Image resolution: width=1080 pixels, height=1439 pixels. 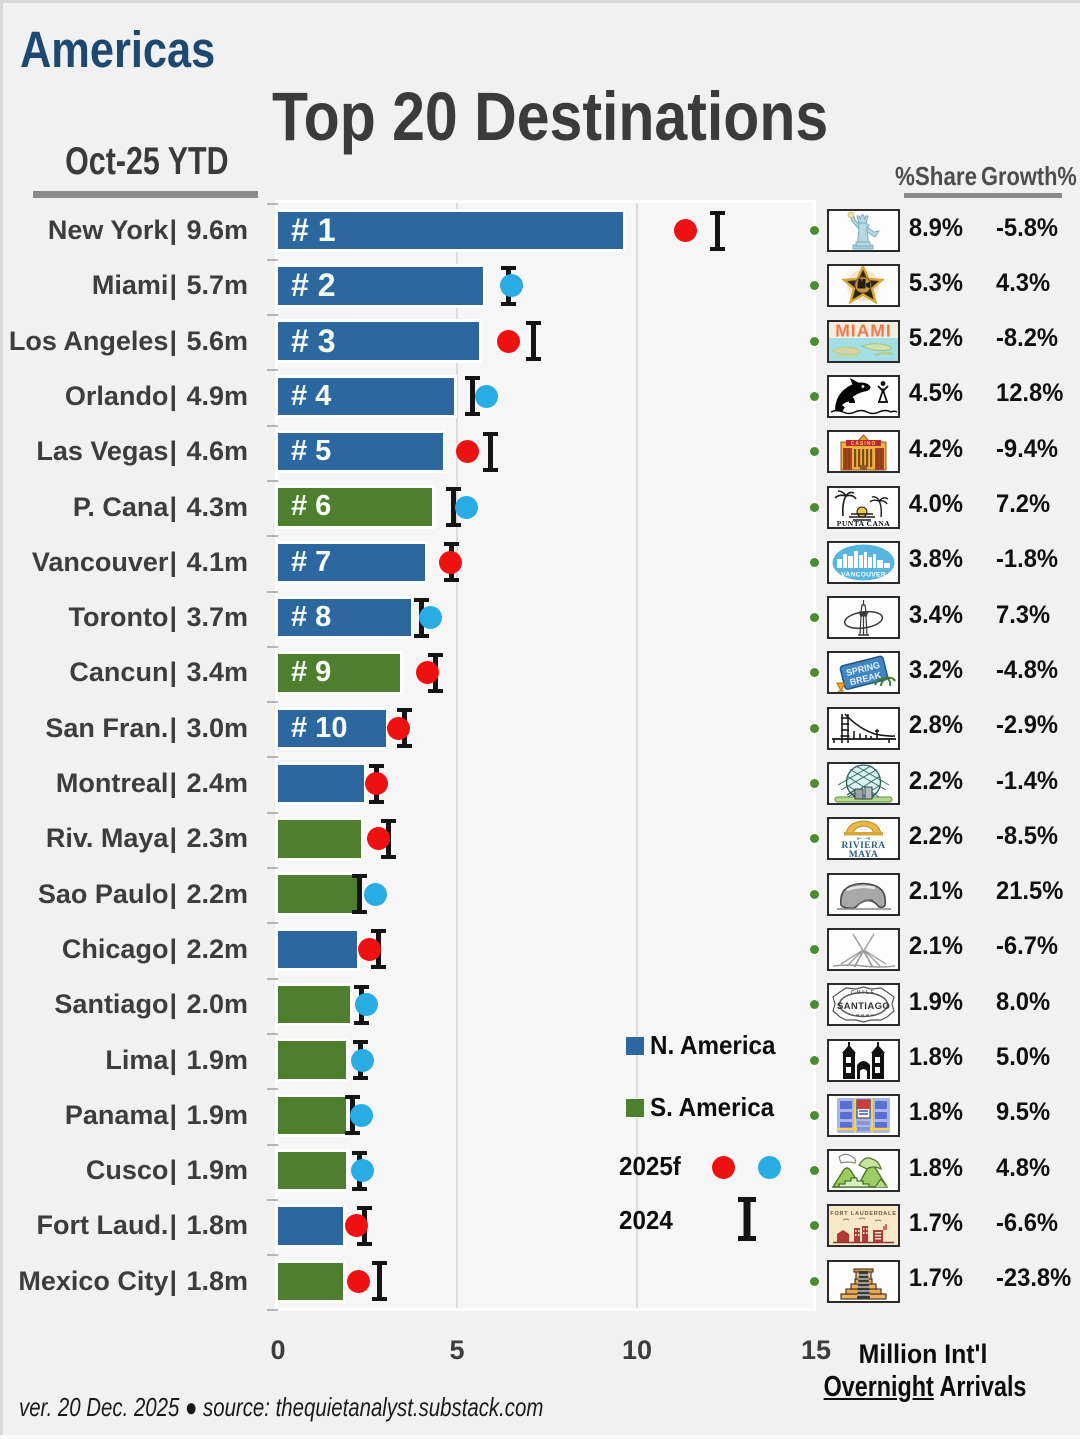 I want to click on svg-text: CHILE, so click(x=863, y=993).